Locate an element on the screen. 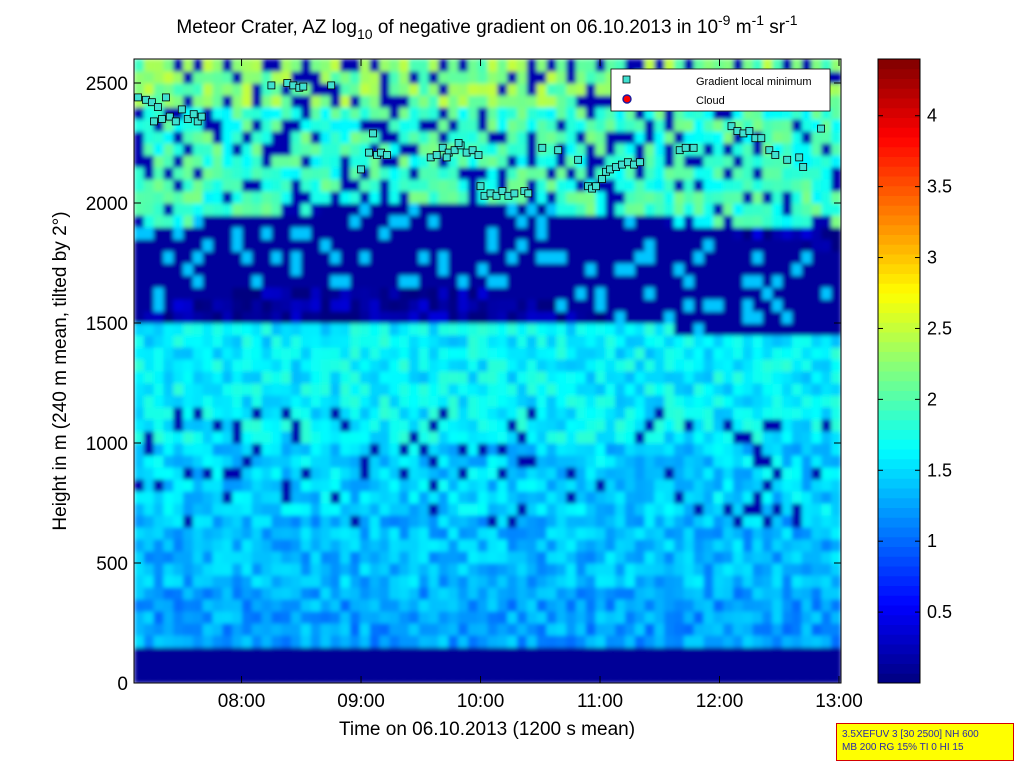 Image resolution: width=1023 pixels, height=767 pixels. y-tick-label: 500 is located at coordinates (112, 564).